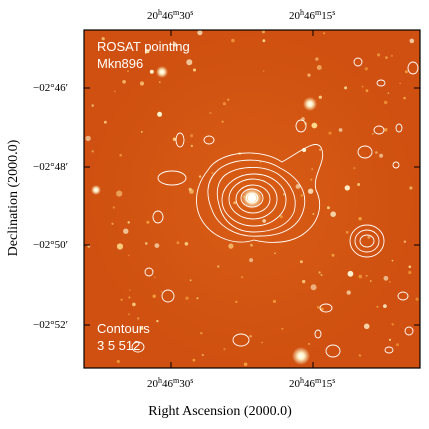 This screenshot has height=429, width=429. Describe the element at coordinates (170, 15) in the screenshot. I see `ra-tick-top-1: 20h46m30s` at that location.